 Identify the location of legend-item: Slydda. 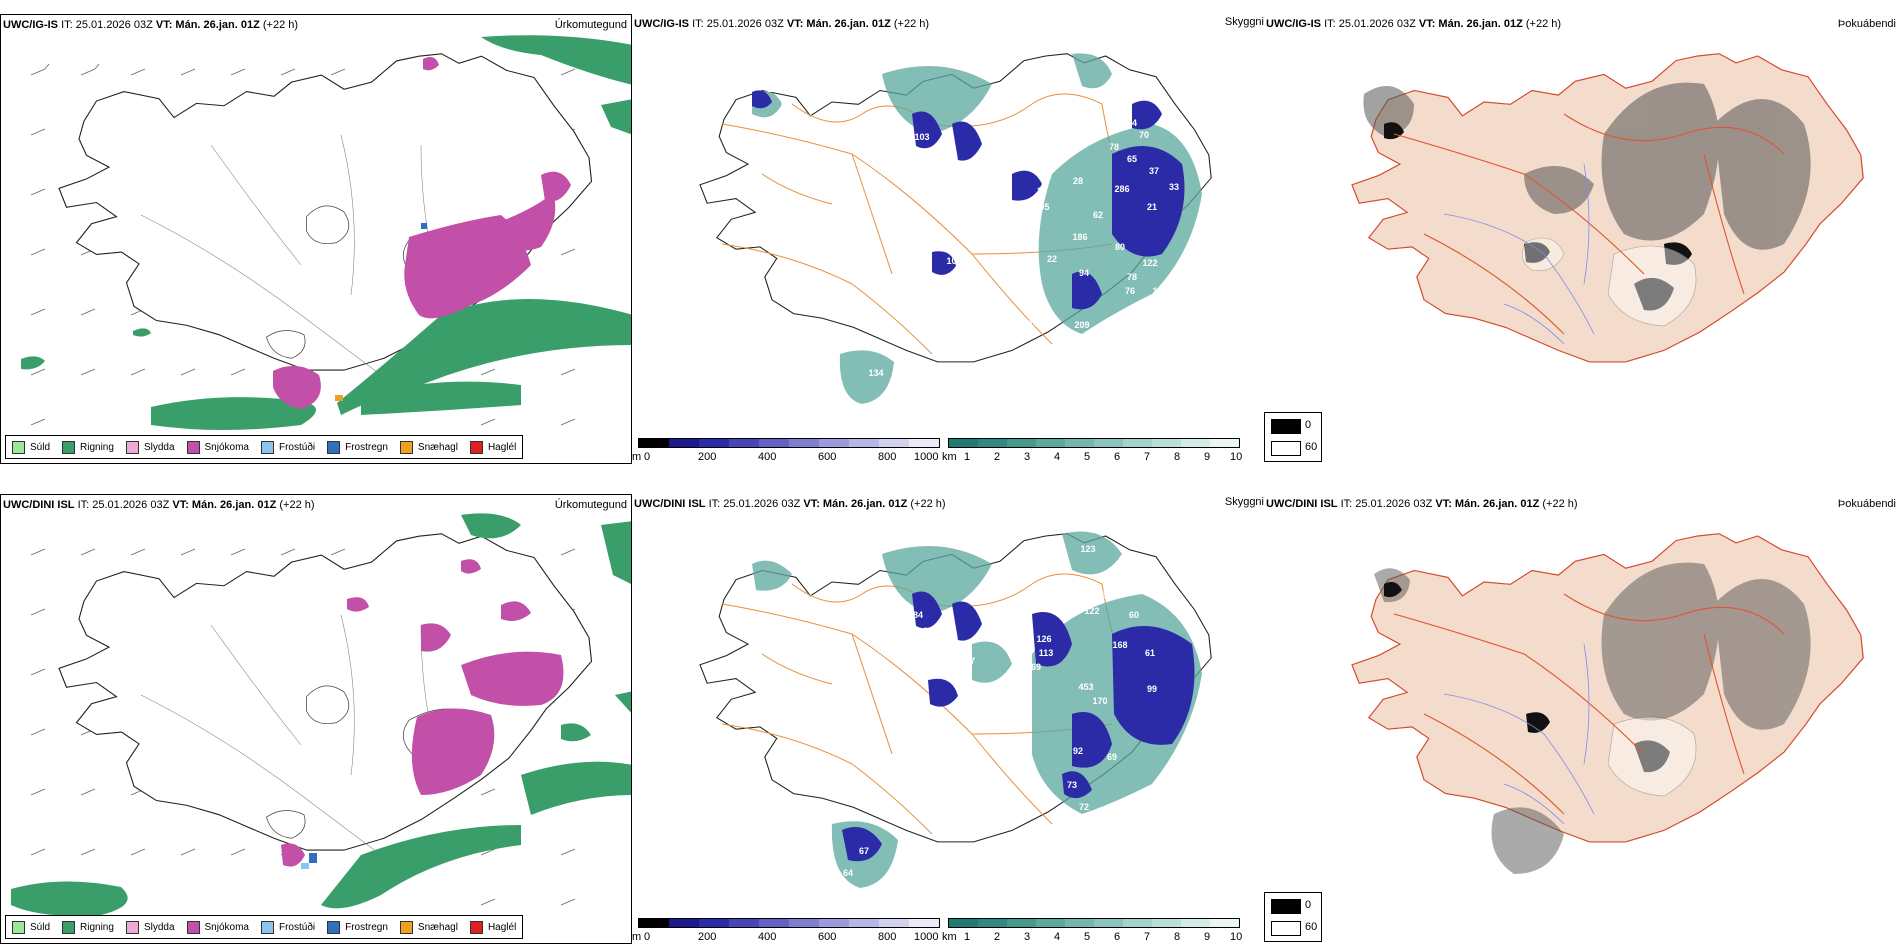
(150, 927).